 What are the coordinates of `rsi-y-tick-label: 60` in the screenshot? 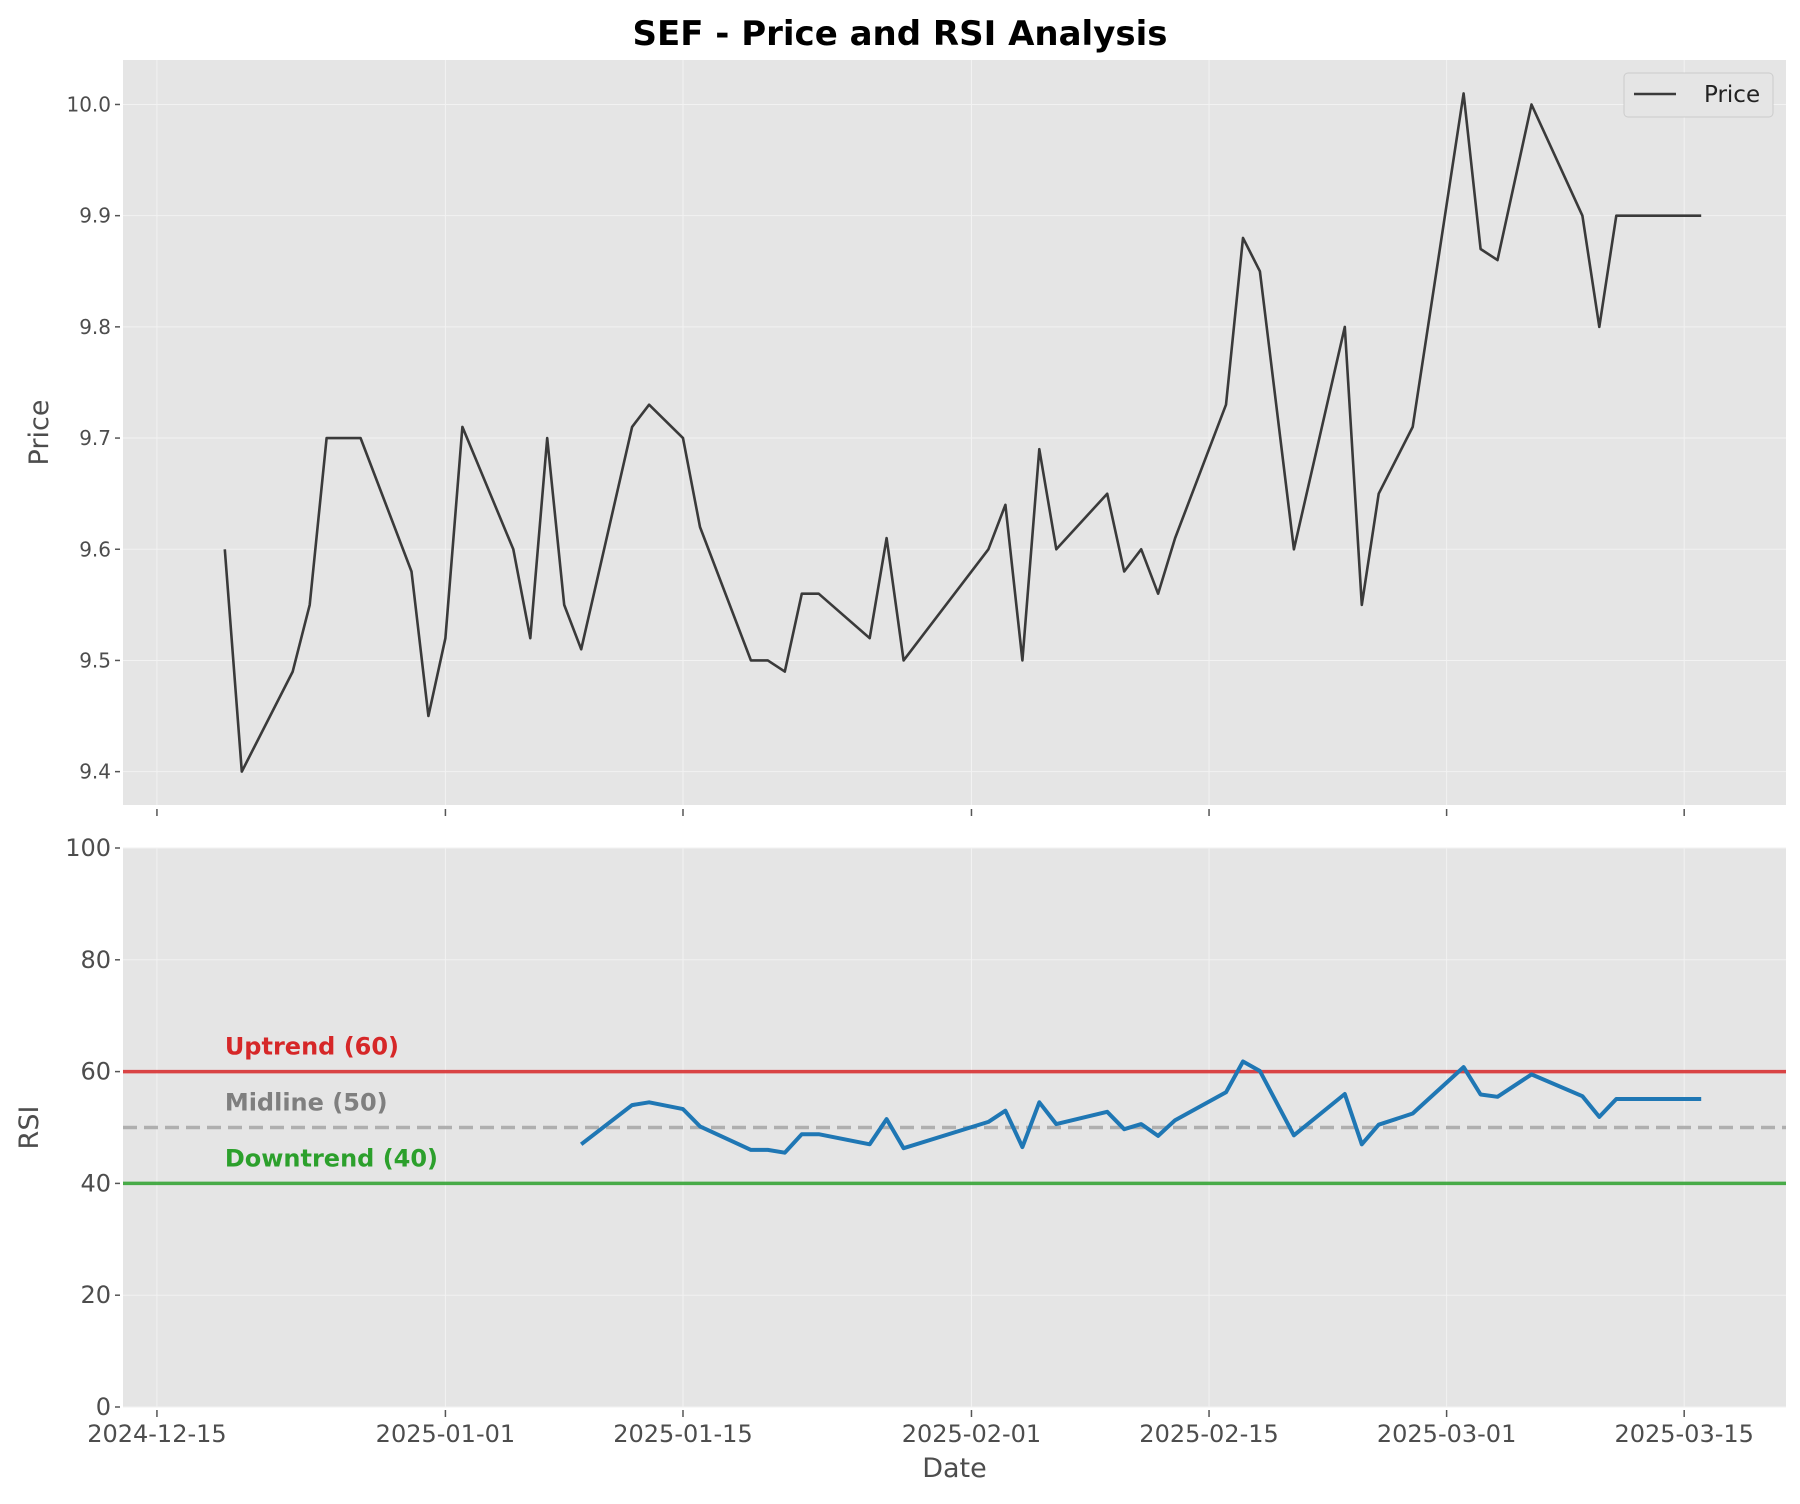 It's located at (95, 1072).